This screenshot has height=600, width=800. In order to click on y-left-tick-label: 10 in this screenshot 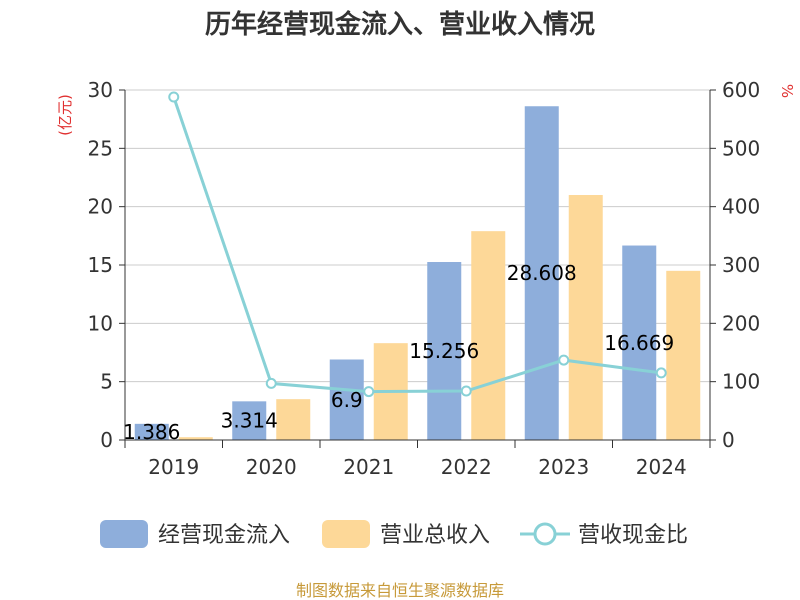, I will do `click(100, 323)`.